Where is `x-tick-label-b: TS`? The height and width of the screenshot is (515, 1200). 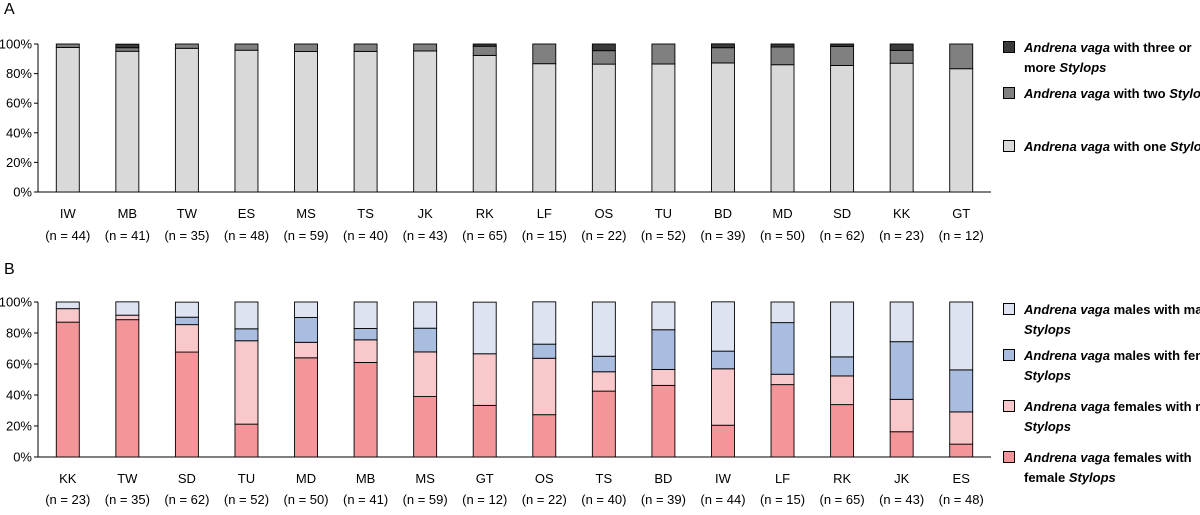 x-tick-label-b: TS is located at coordinates (604, 478).